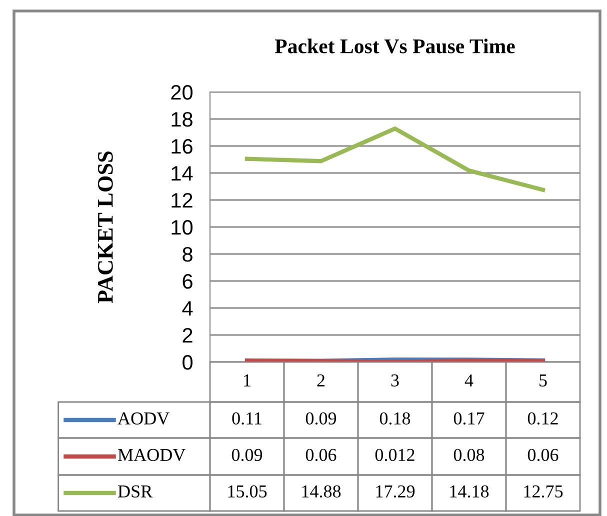  Describe the element at coordinates (247, 380) in the screenshot. I see `x-tick-label: 1` at that location.